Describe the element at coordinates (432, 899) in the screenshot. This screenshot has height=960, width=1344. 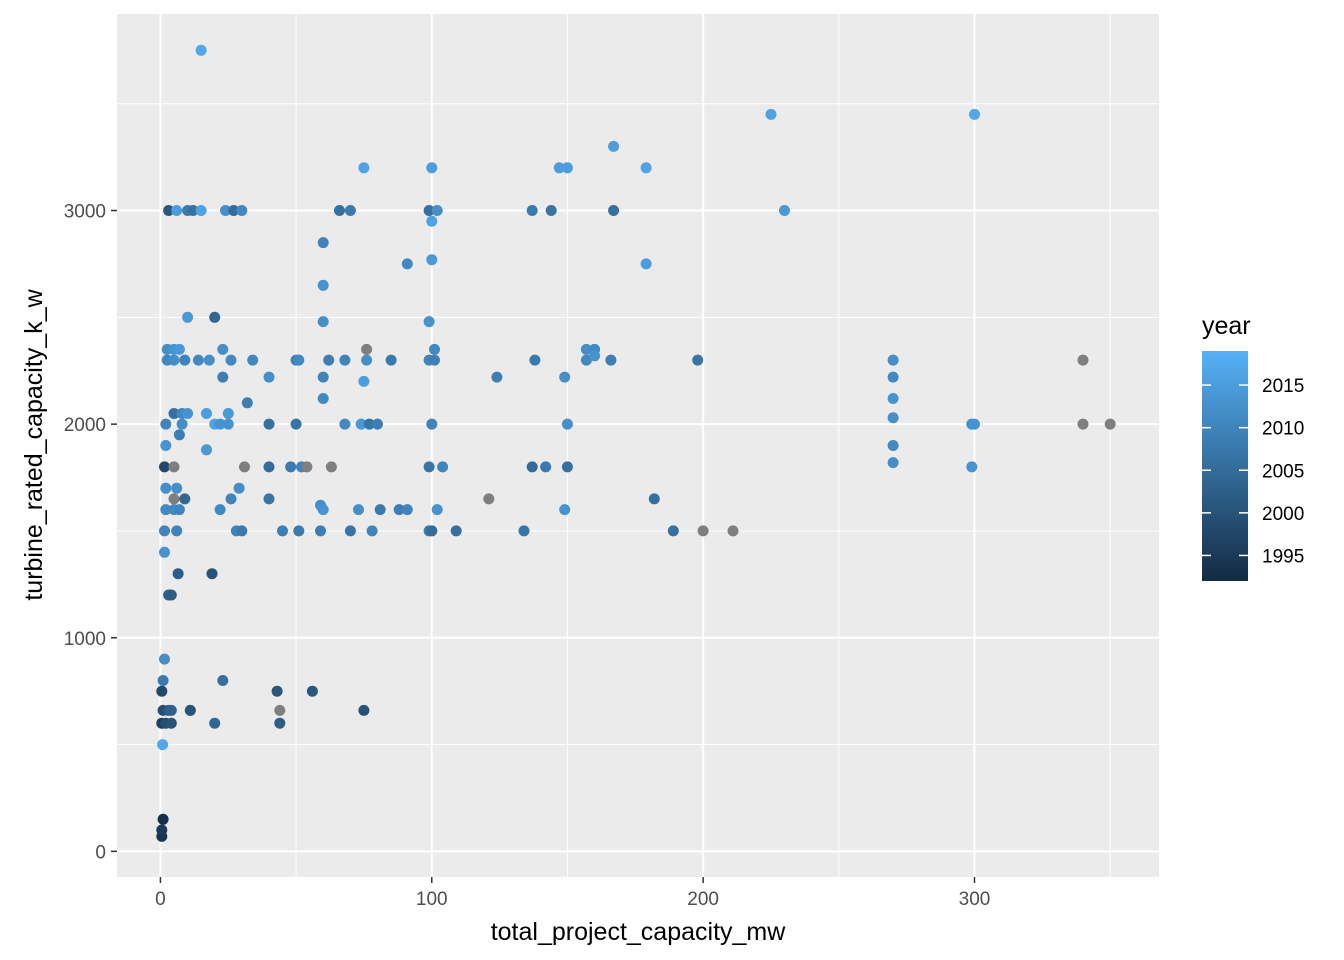
I see `x-tick-label: 100` at that location.